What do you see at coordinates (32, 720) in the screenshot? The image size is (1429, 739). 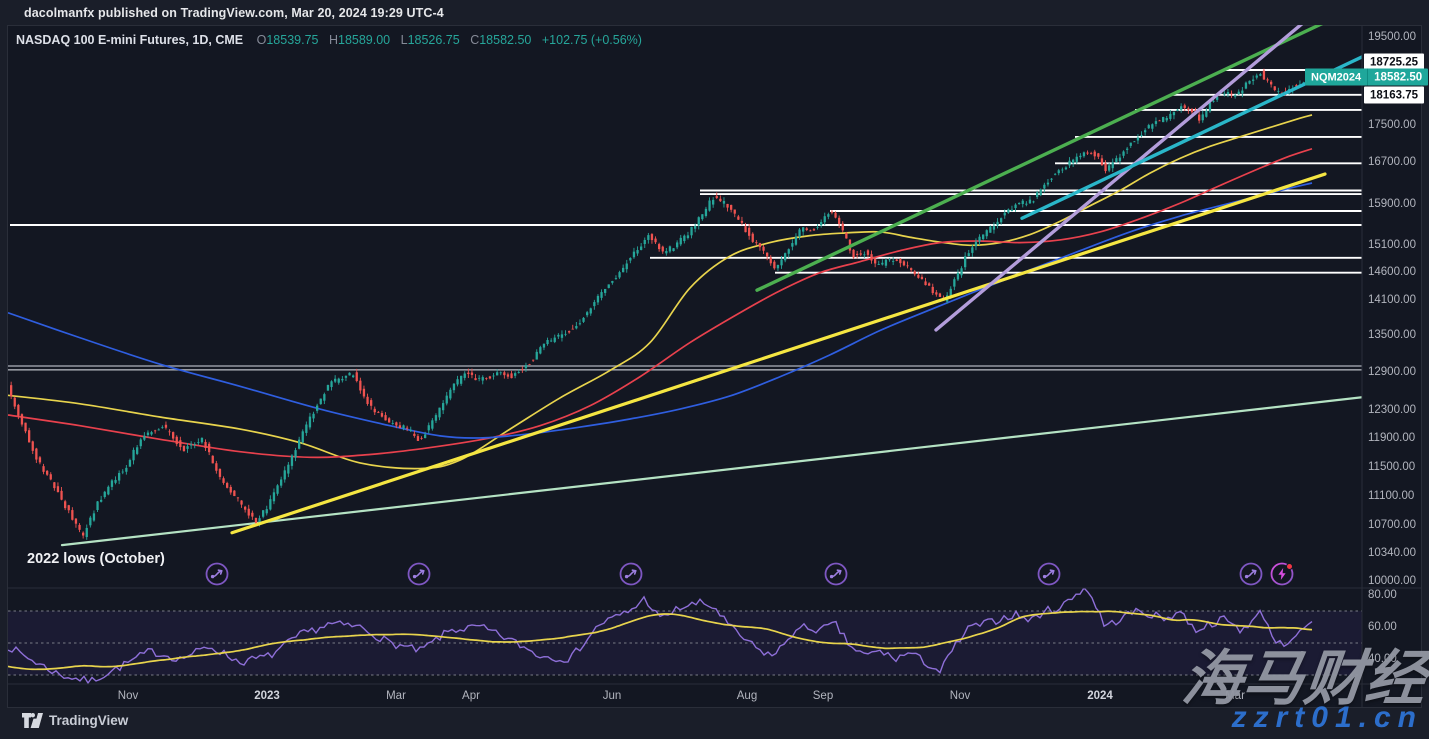 I see `tradingview-logo-icon` at bounding box center [32, 720].